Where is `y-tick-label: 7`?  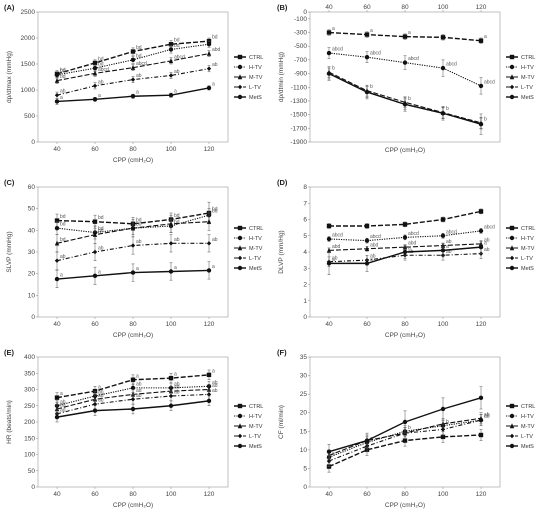 y-tick-label: 7 is located at coordinates (305, 203).